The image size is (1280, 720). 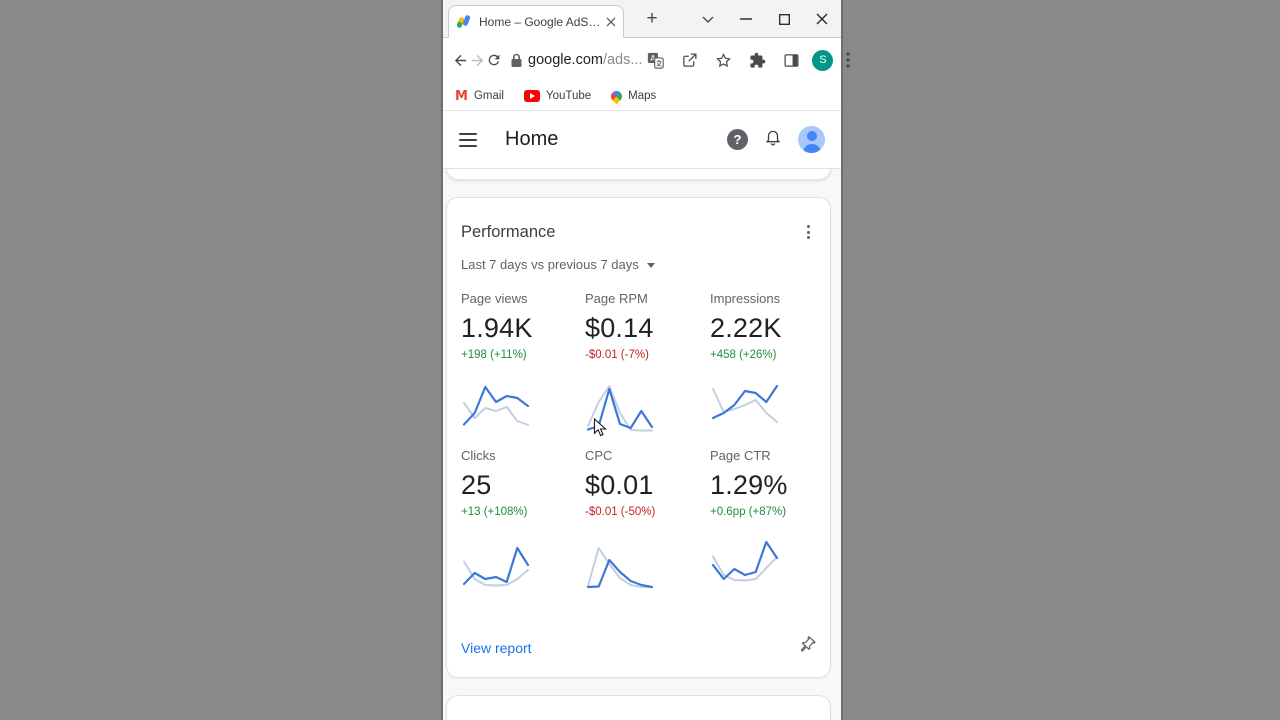 What do you see at coordinates (494, 512) in the screenshot?
I see `metric-delta: +13 (+108%)` at bounding box center [494, 512].